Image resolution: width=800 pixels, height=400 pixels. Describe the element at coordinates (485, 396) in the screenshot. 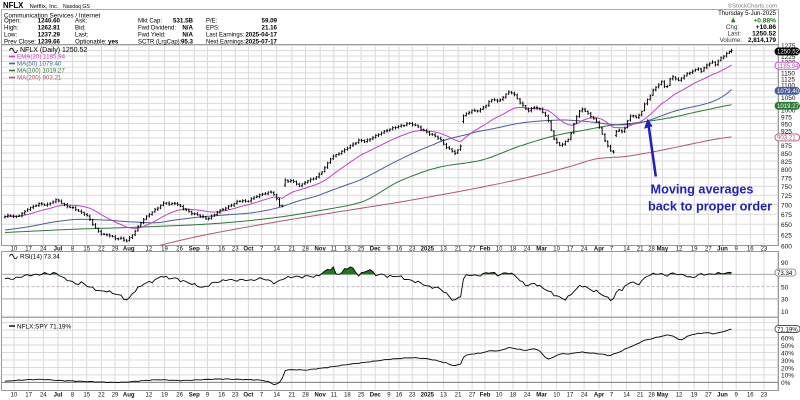

I see `svg-text: Feb` at that location.